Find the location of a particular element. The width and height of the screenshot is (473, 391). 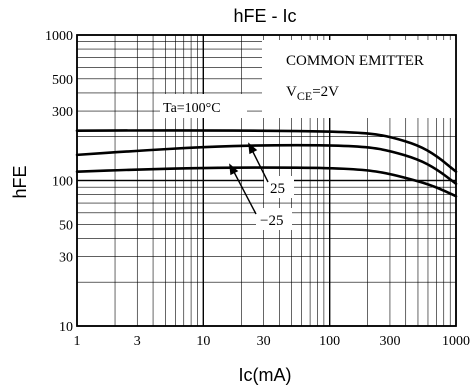

annotation-box is located at coordinates (359, 79).